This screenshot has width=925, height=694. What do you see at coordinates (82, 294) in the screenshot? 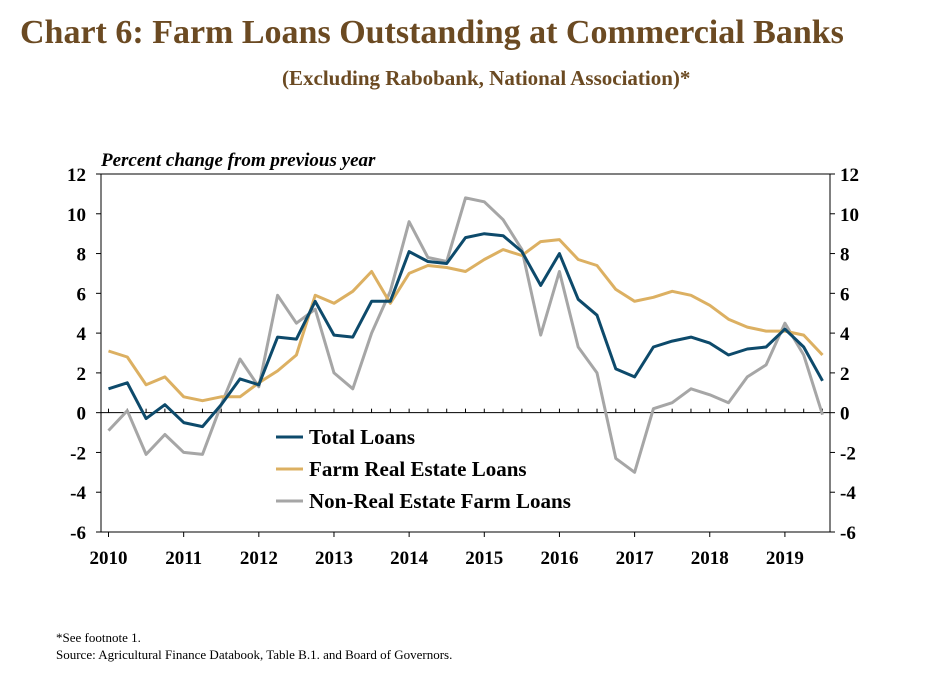
I see `y-tick-label-left: 6` at bounding box center [82, 294].